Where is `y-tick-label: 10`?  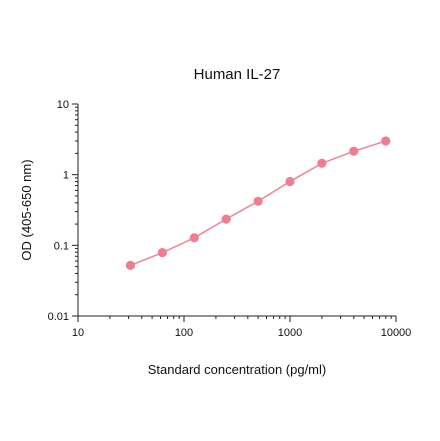 y-tick-label: 10 is located at coordinates (63, 105).